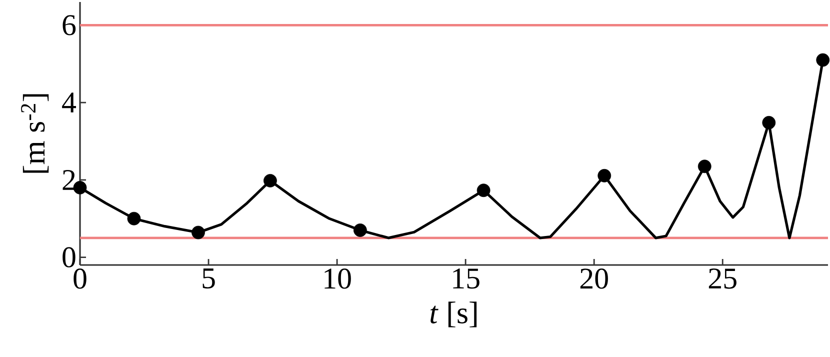 The height and width of the screenshot is (357, 830). Describe the element at coordinates (466, 278) in the screenshot. I see `x-tick-label: 15` at that location.